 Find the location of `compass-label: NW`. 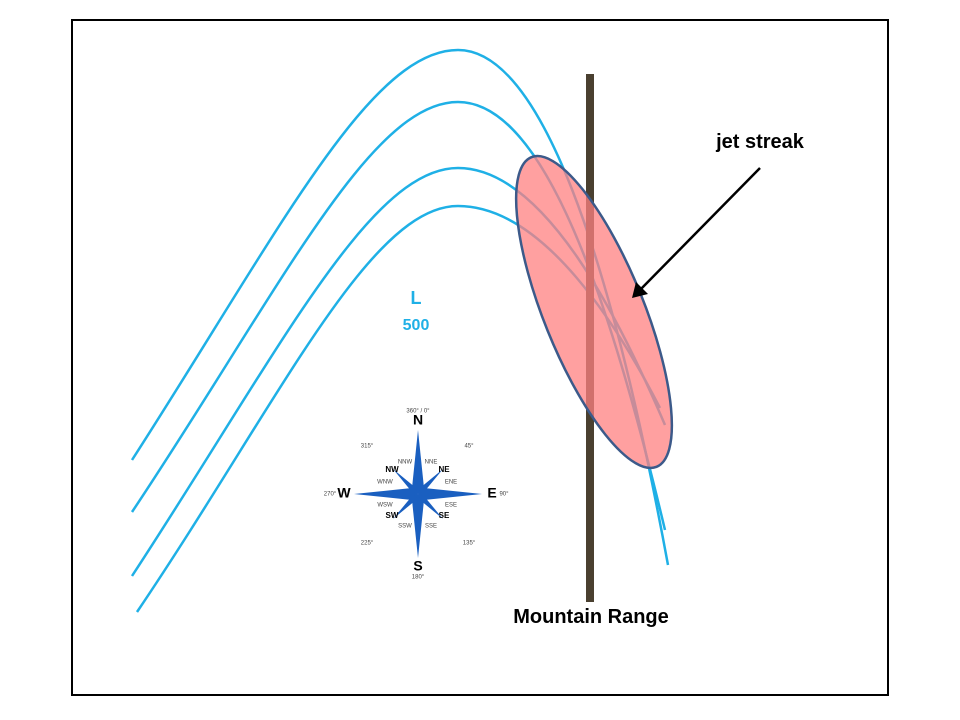

compass-label: NW is located at coordinates (392, 469).